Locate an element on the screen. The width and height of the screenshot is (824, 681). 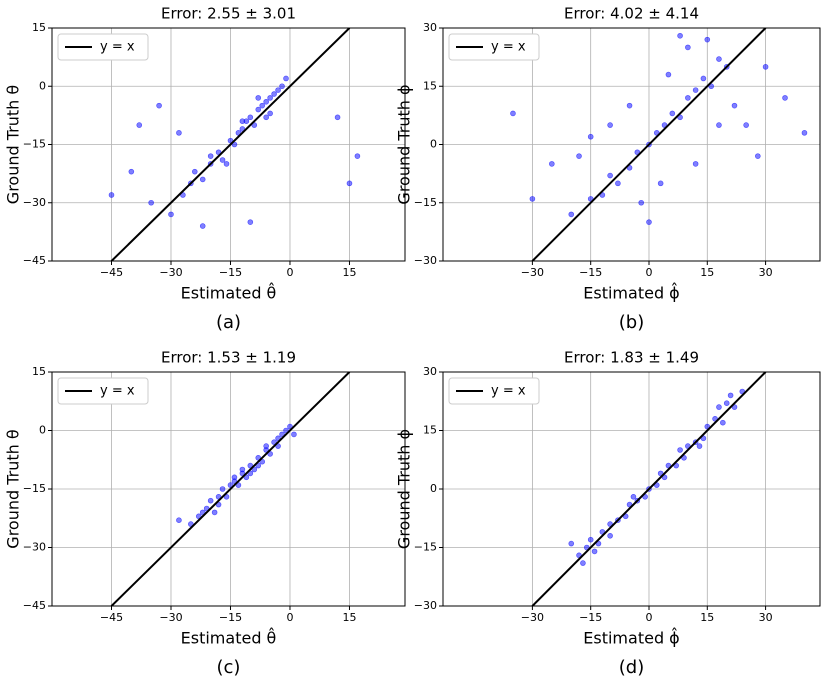
x-tick-label: 30 is located at coordinates (766, 272).